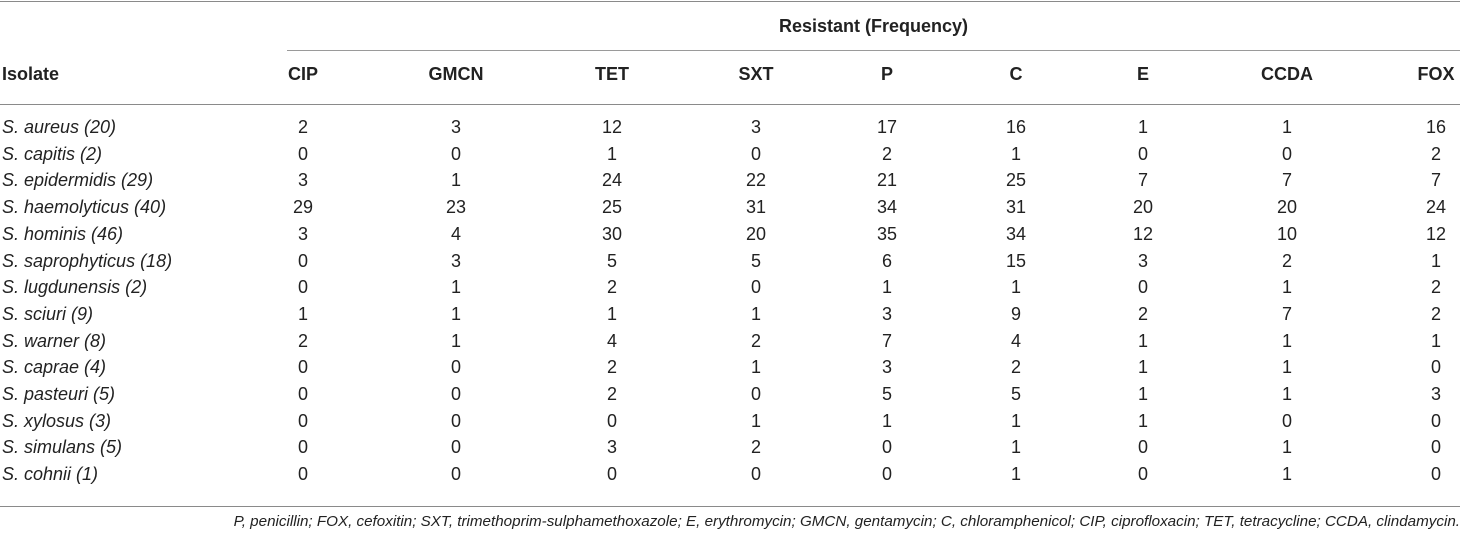 This screenshot has height=538, width=1460. I want to click on bottom-rule, so click(730, 506).